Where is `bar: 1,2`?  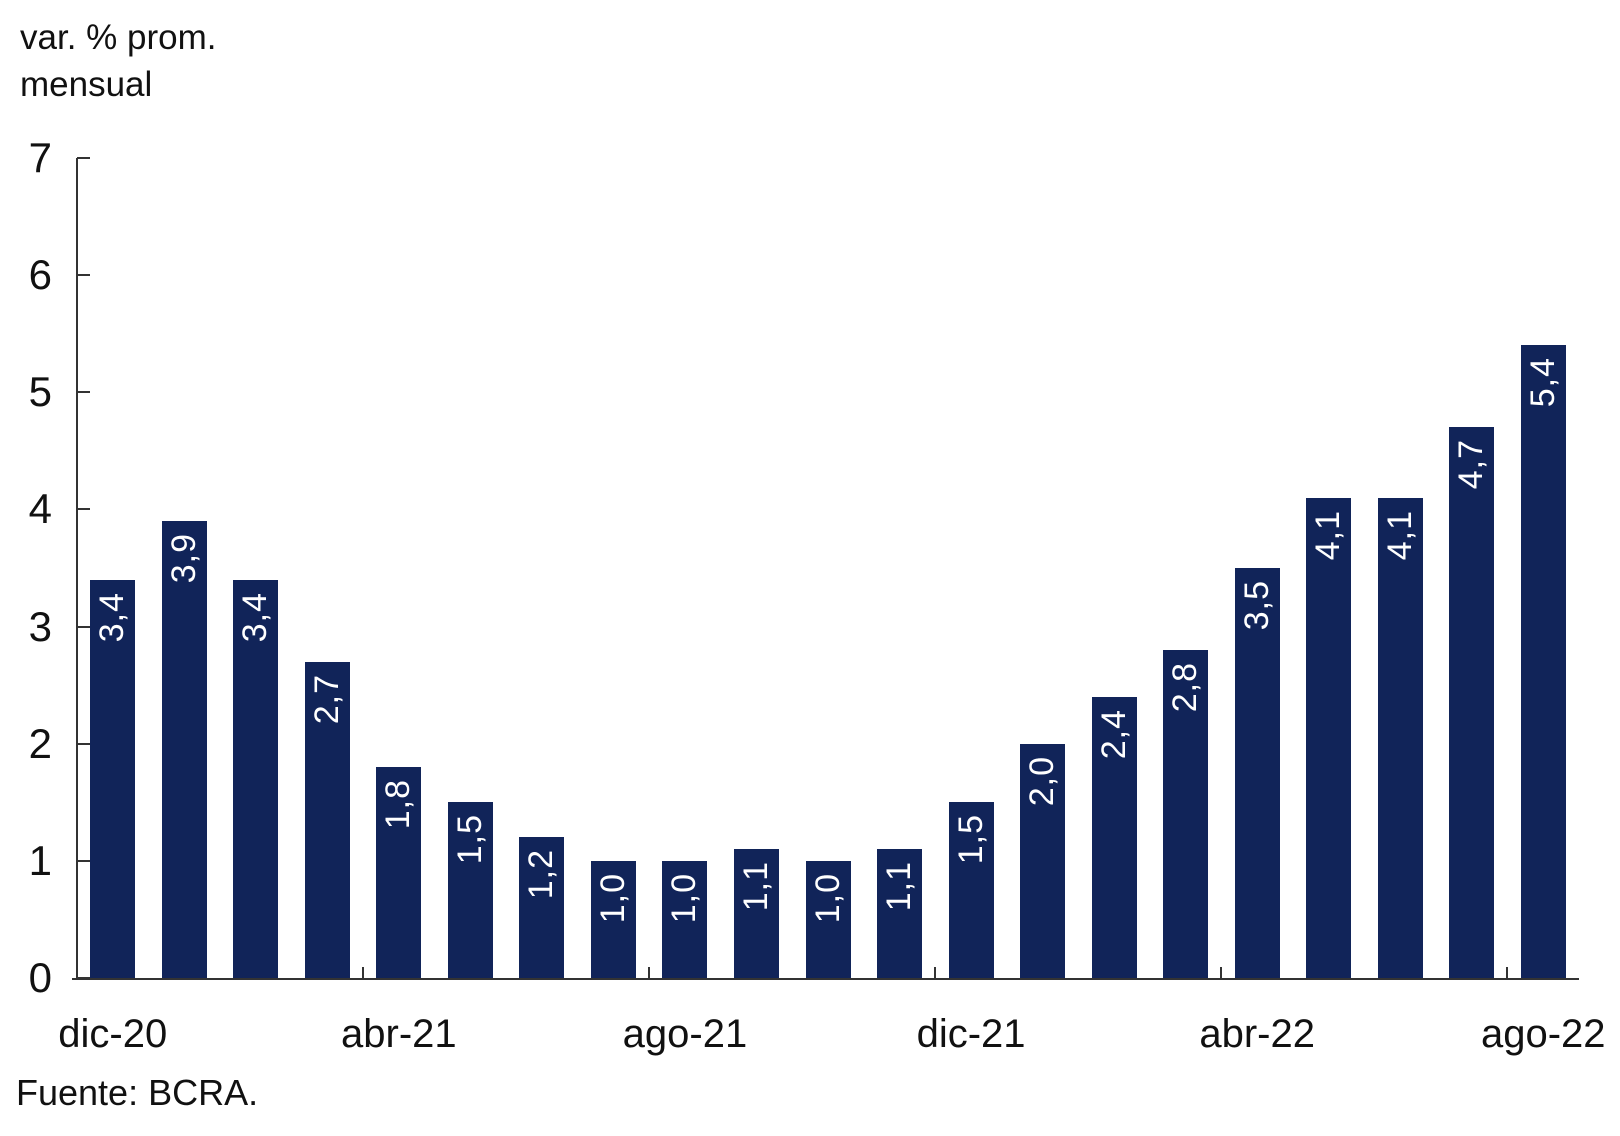 bar: 1,2 is located at coordinates (542, 907).